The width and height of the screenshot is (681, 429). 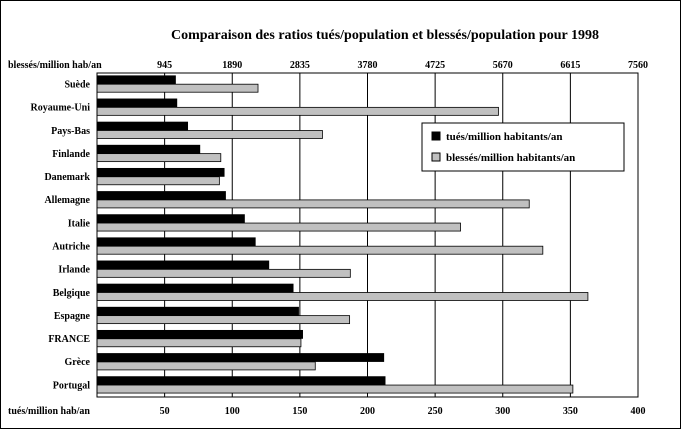 I want to click on legend-box, so click(x=523, y=147).